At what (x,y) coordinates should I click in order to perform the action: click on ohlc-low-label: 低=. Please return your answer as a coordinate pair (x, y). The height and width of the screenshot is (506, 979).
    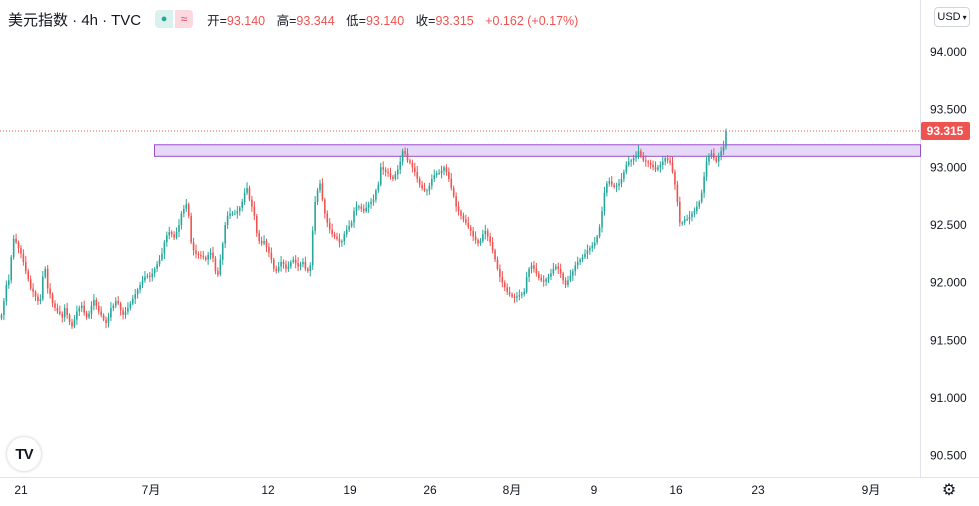
    Looking at the image, I should click on (356, 20).